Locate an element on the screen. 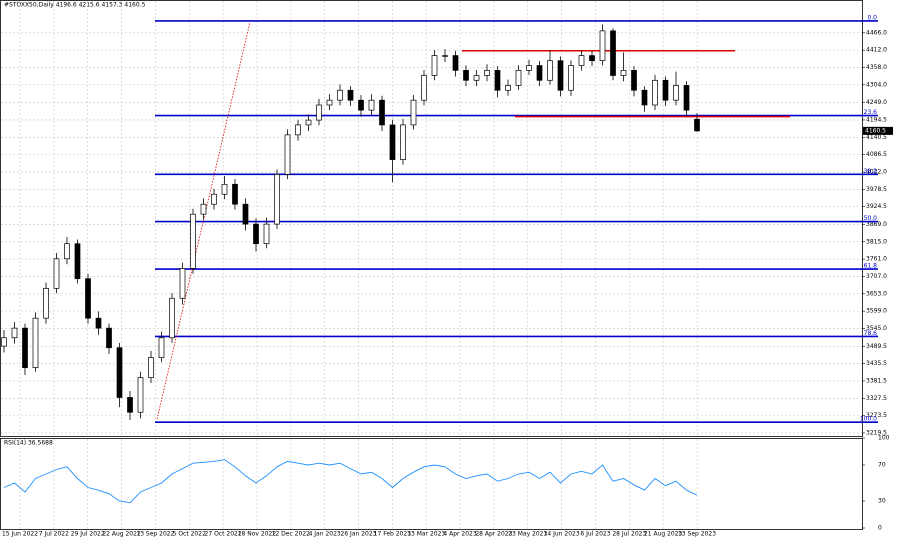  price-marker-label: 4160.5 is located at coordinates (875, 130).